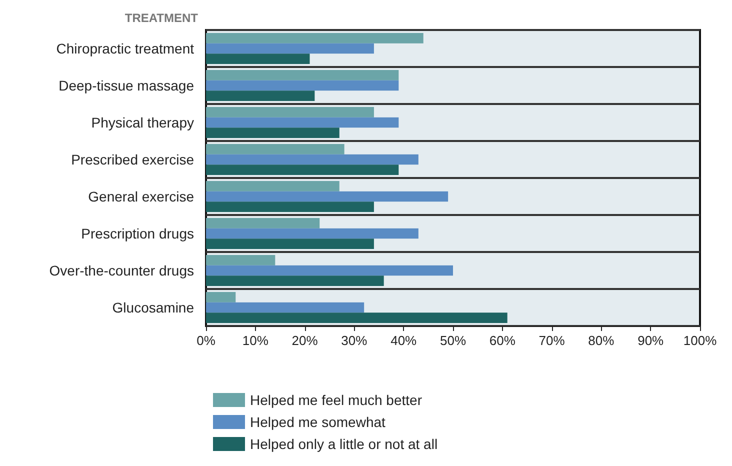 This screenshot has height=466, width=732. What do you see at coordinates (453, 340) in the screenshot?
I see `x-tick-label: 50%` at bounding box center [453, 340].